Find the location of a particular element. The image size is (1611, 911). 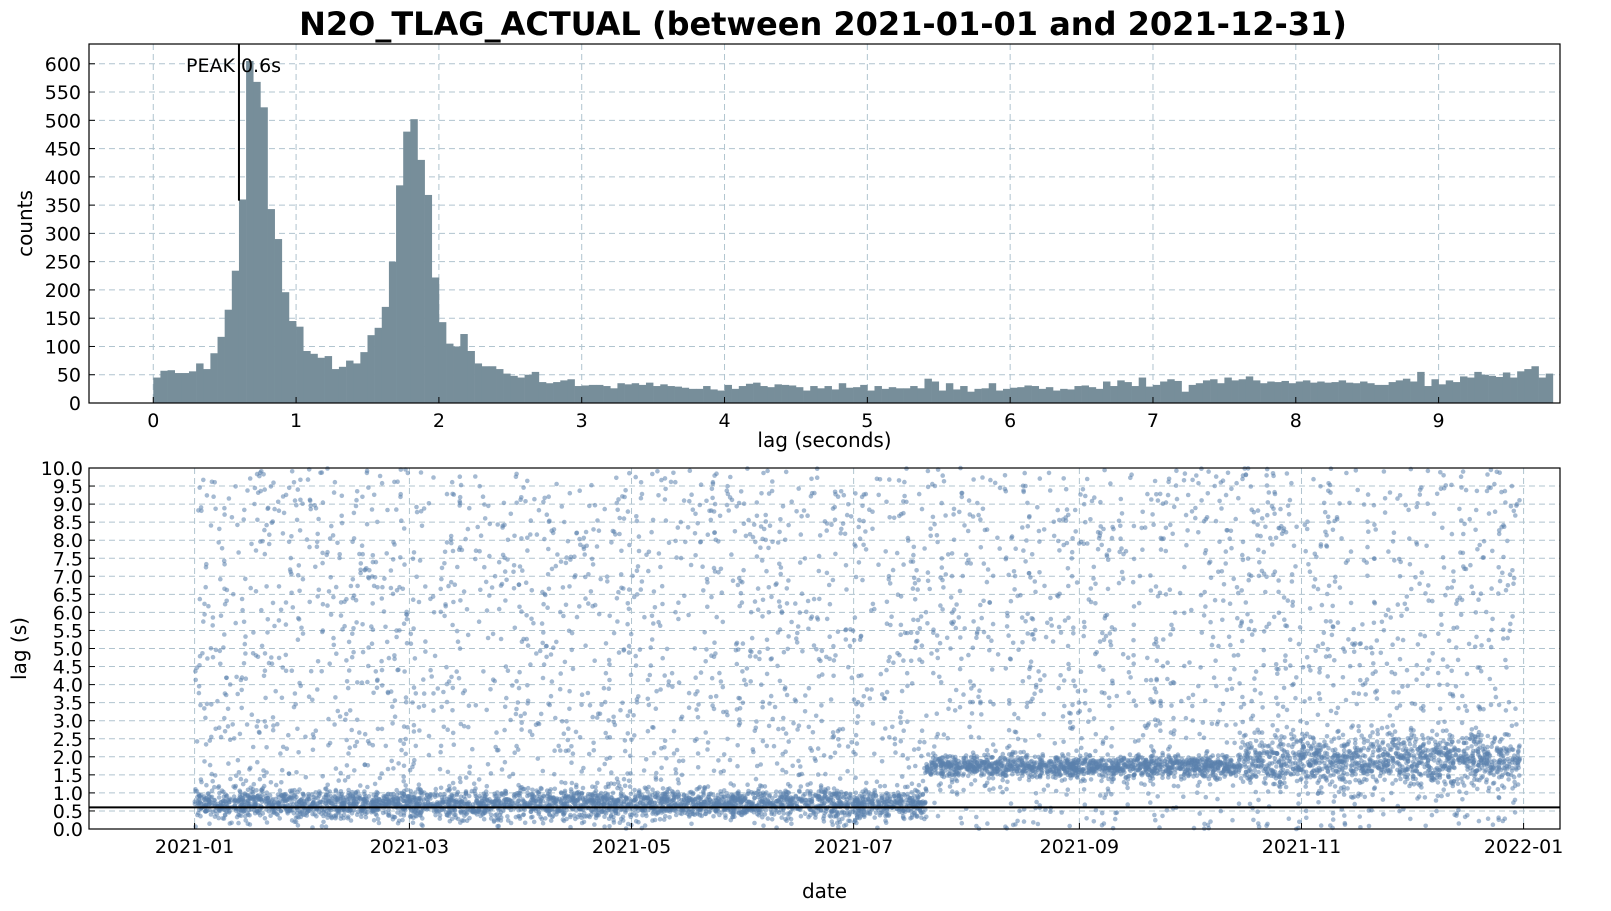

y-tick-label: 200 is located at coordinates (63, 291).